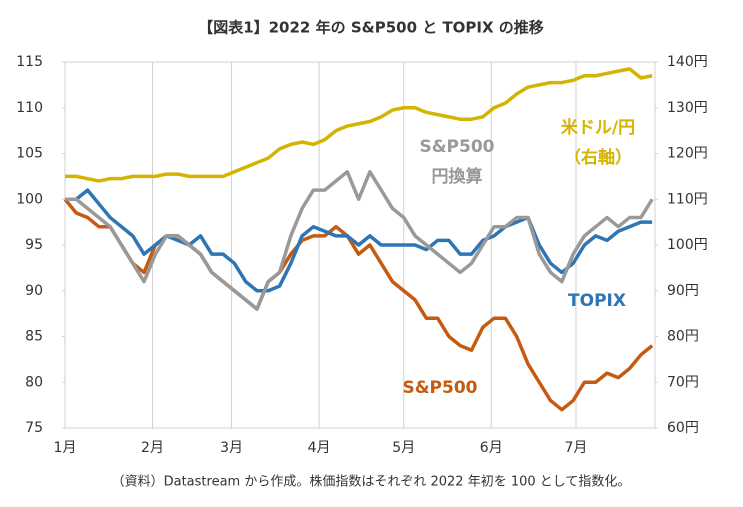 Image resolution: width=743 pixels, height=507 pixels. I want to click on y-tick-label: 95, so click(34, 245).